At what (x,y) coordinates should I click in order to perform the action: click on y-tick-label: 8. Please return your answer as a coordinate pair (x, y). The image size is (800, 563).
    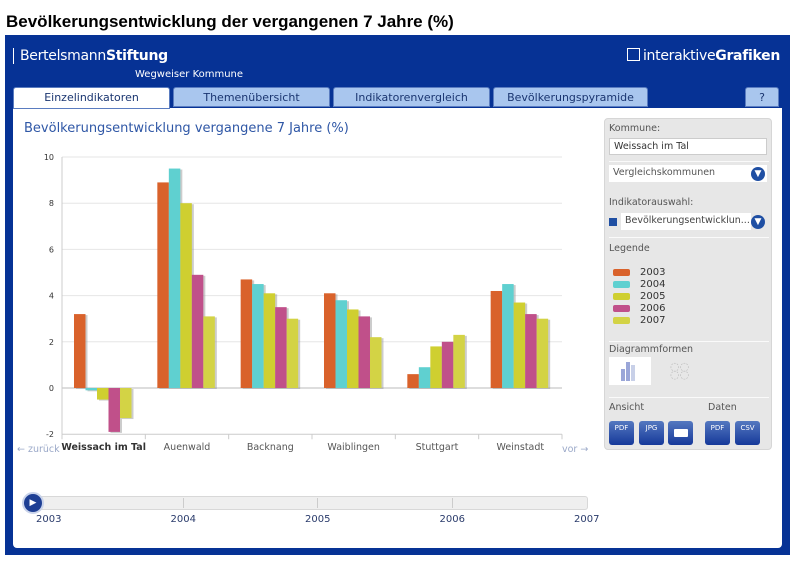
    Looking at the image, I should click on (51, 203).